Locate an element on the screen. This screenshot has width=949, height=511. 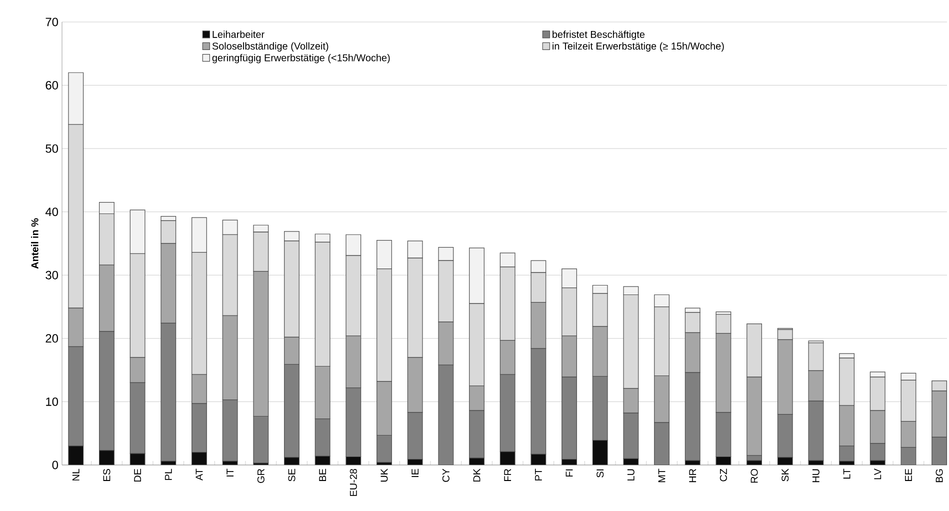
legend-label: in Teilzeit Erwerbstätige (≥ 15h/Woche) is located at coordinates (638, 47).